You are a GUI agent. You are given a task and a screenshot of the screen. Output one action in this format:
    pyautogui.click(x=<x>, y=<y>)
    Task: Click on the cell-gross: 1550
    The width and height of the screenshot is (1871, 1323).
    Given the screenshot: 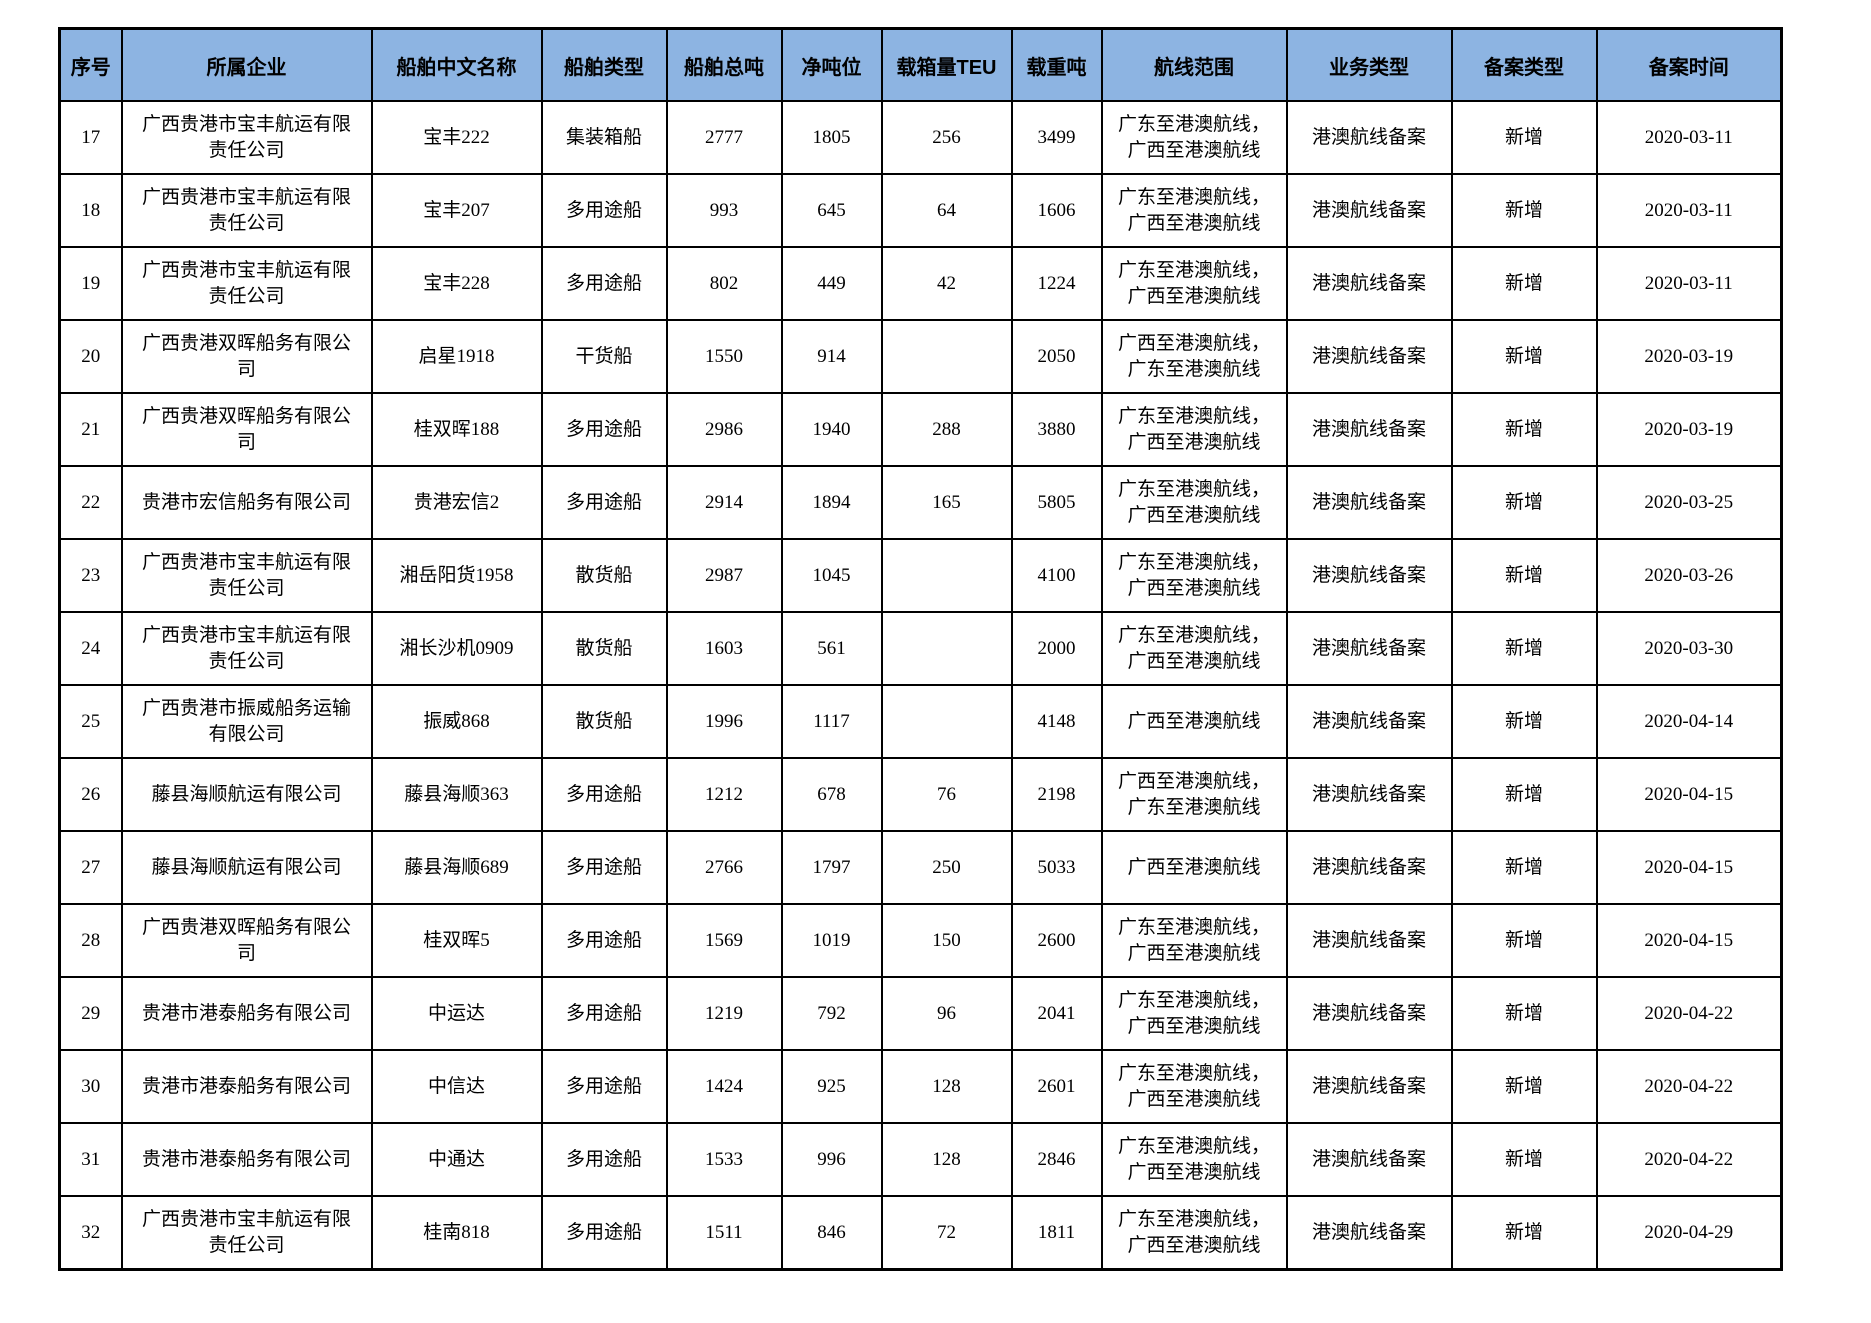 What is the action you would take?
    pyautogui.click(x=724, y=356)
    